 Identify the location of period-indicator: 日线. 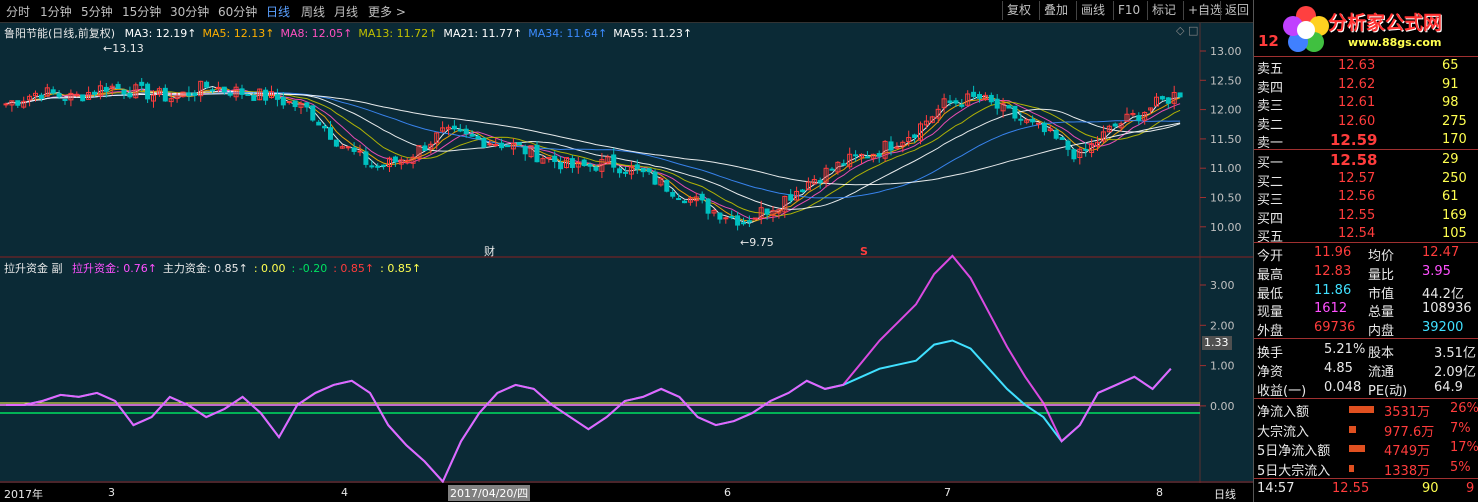
(1225, 494).